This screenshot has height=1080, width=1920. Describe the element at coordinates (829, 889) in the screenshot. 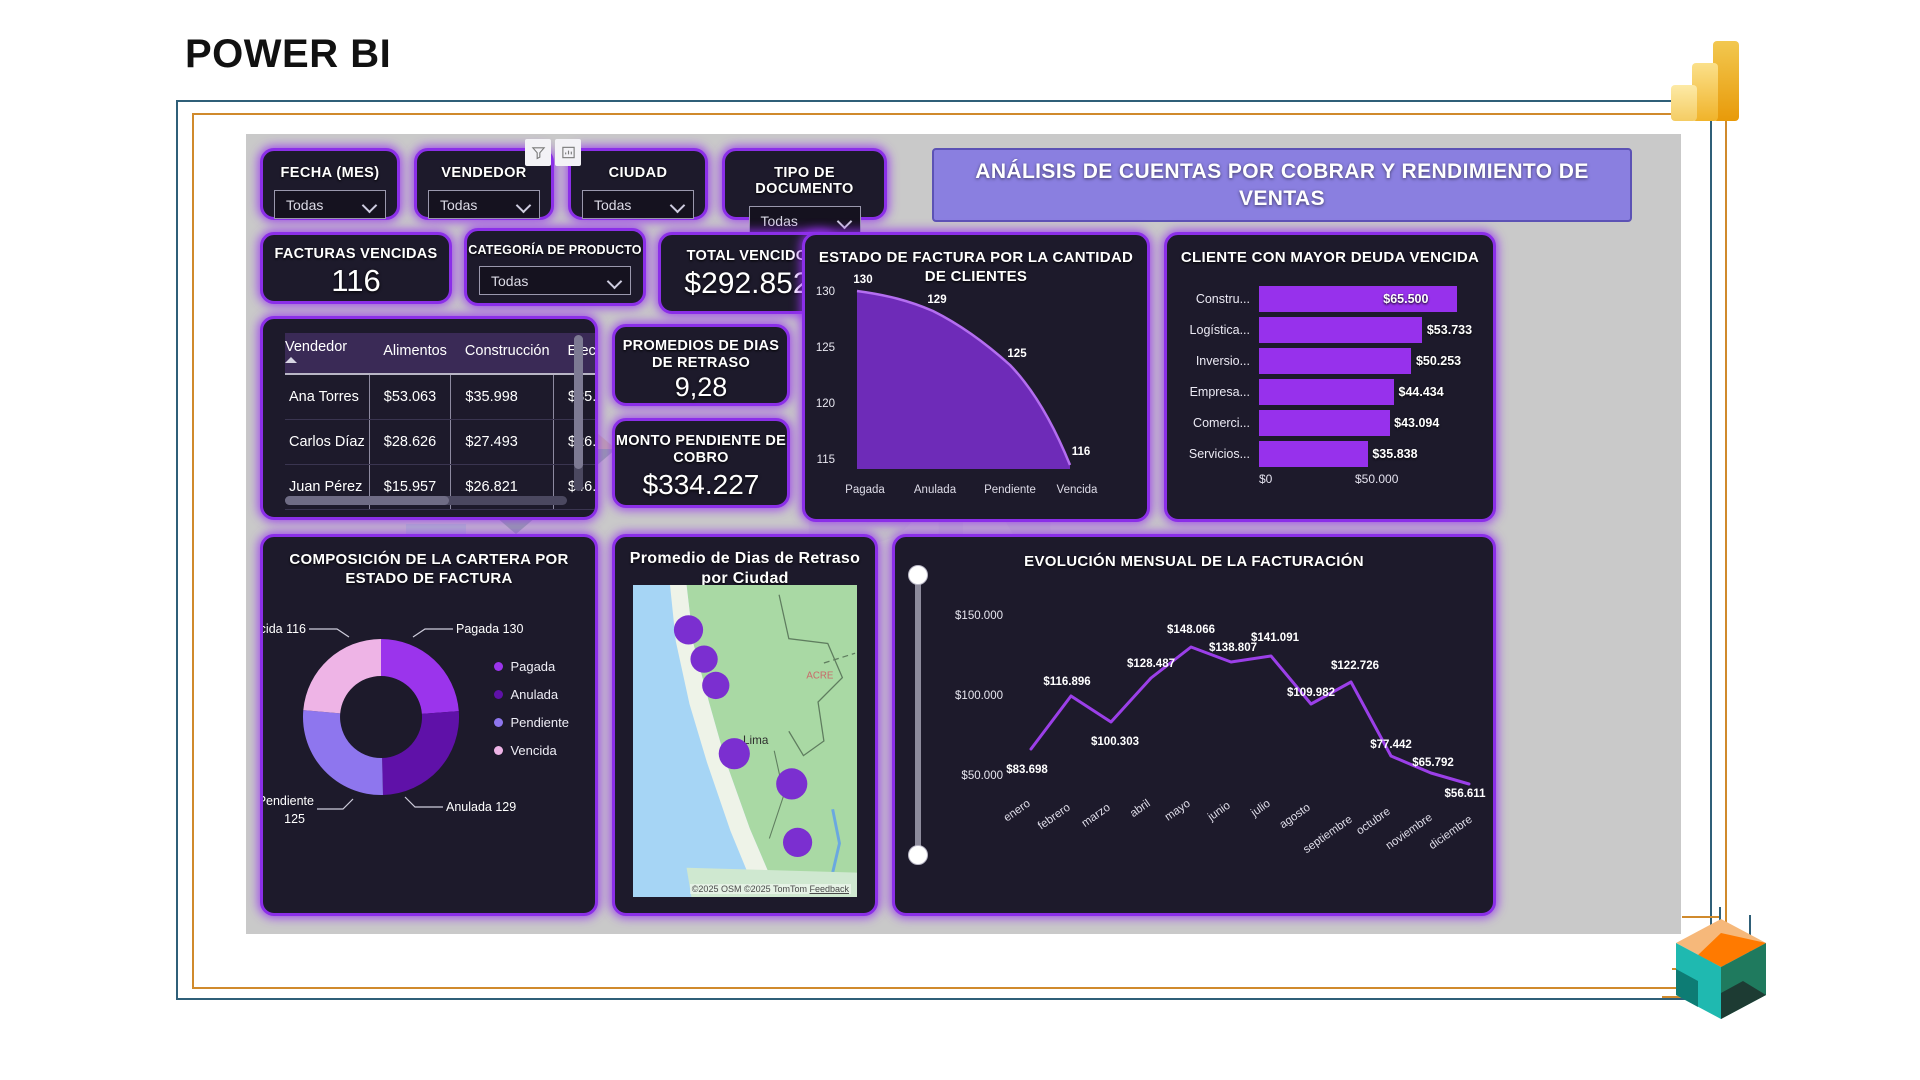

I see `map-feedback-link: Feedback` at that location.